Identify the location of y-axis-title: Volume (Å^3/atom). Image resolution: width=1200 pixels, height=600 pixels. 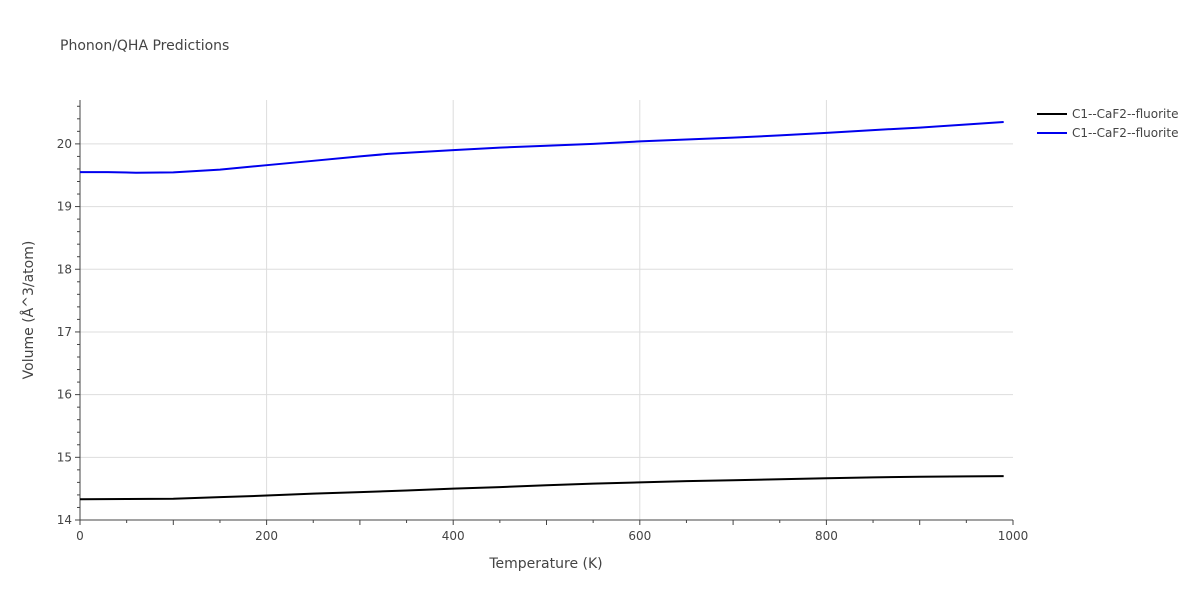
(28, 310).